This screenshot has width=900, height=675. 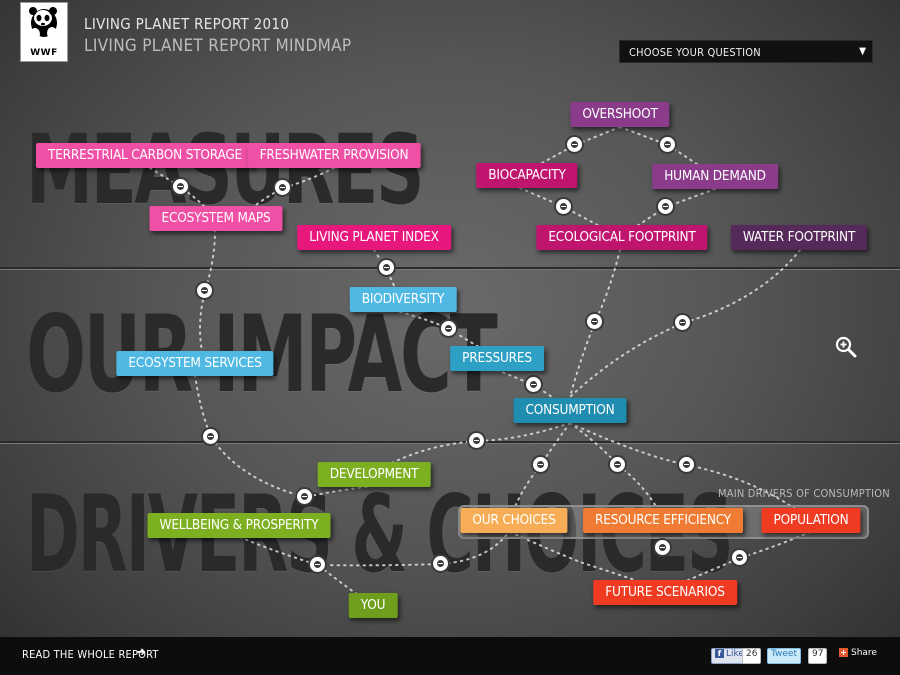 I want to click on facebook-icon: f, so click(x=719, y=653).